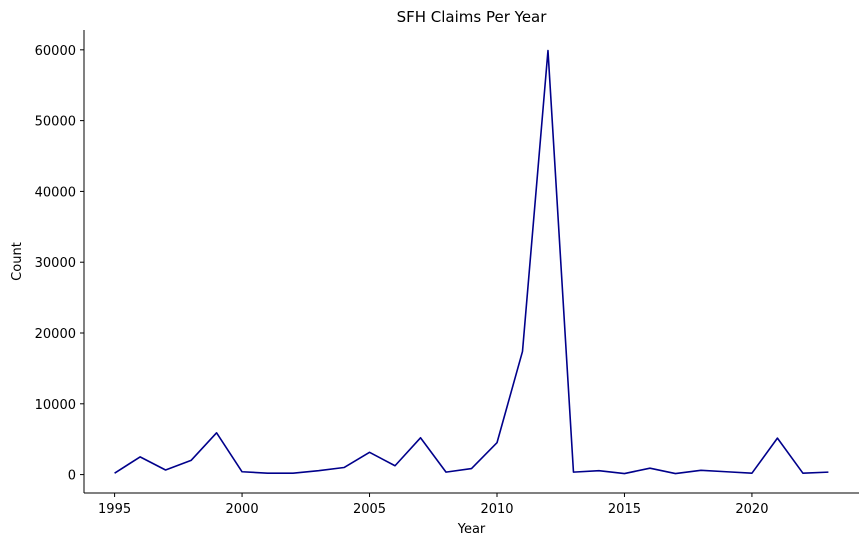 Image resolution: width=868 pixels, height=545 pixels. What do you see at coordinates (72, 476) in the screenshot?
I see `y-tick-label: 0` at bounding box center [72, 476].